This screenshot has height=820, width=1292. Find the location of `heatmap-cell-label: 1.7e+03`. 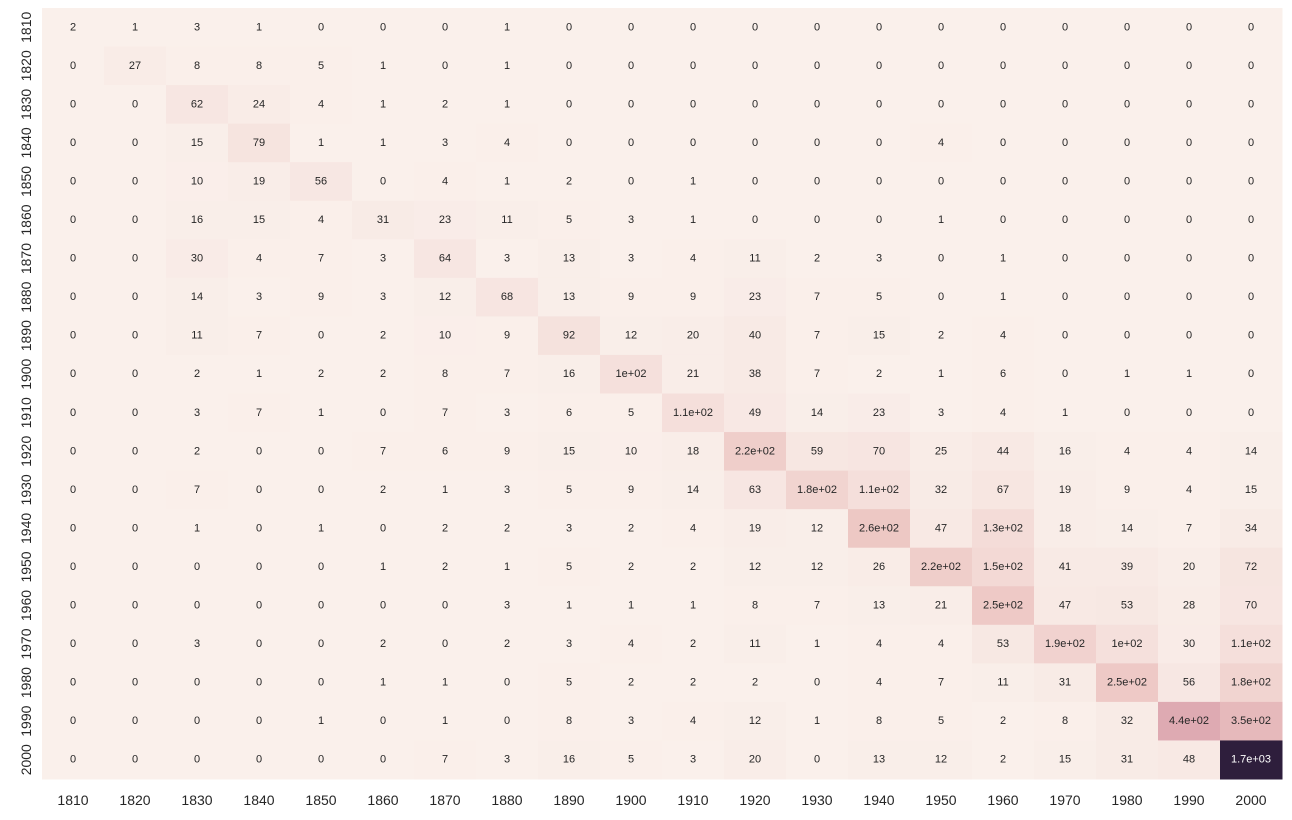

heatmap-cell-label: 1.7e+03 is located at coordinates (1251, 760).